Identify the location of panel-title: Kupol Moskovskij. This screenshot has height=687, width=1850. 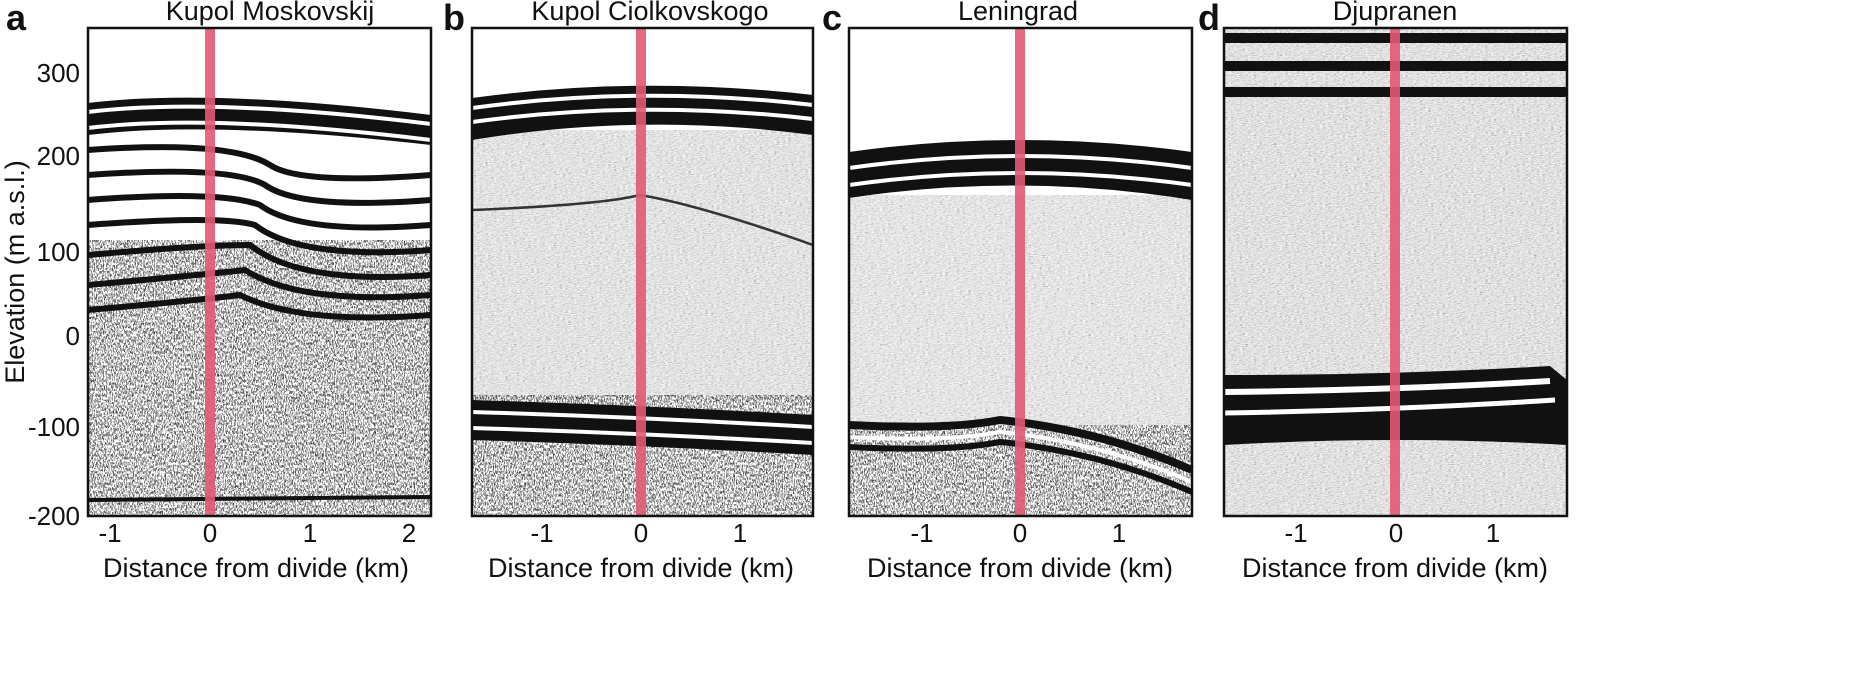
(270, 13).